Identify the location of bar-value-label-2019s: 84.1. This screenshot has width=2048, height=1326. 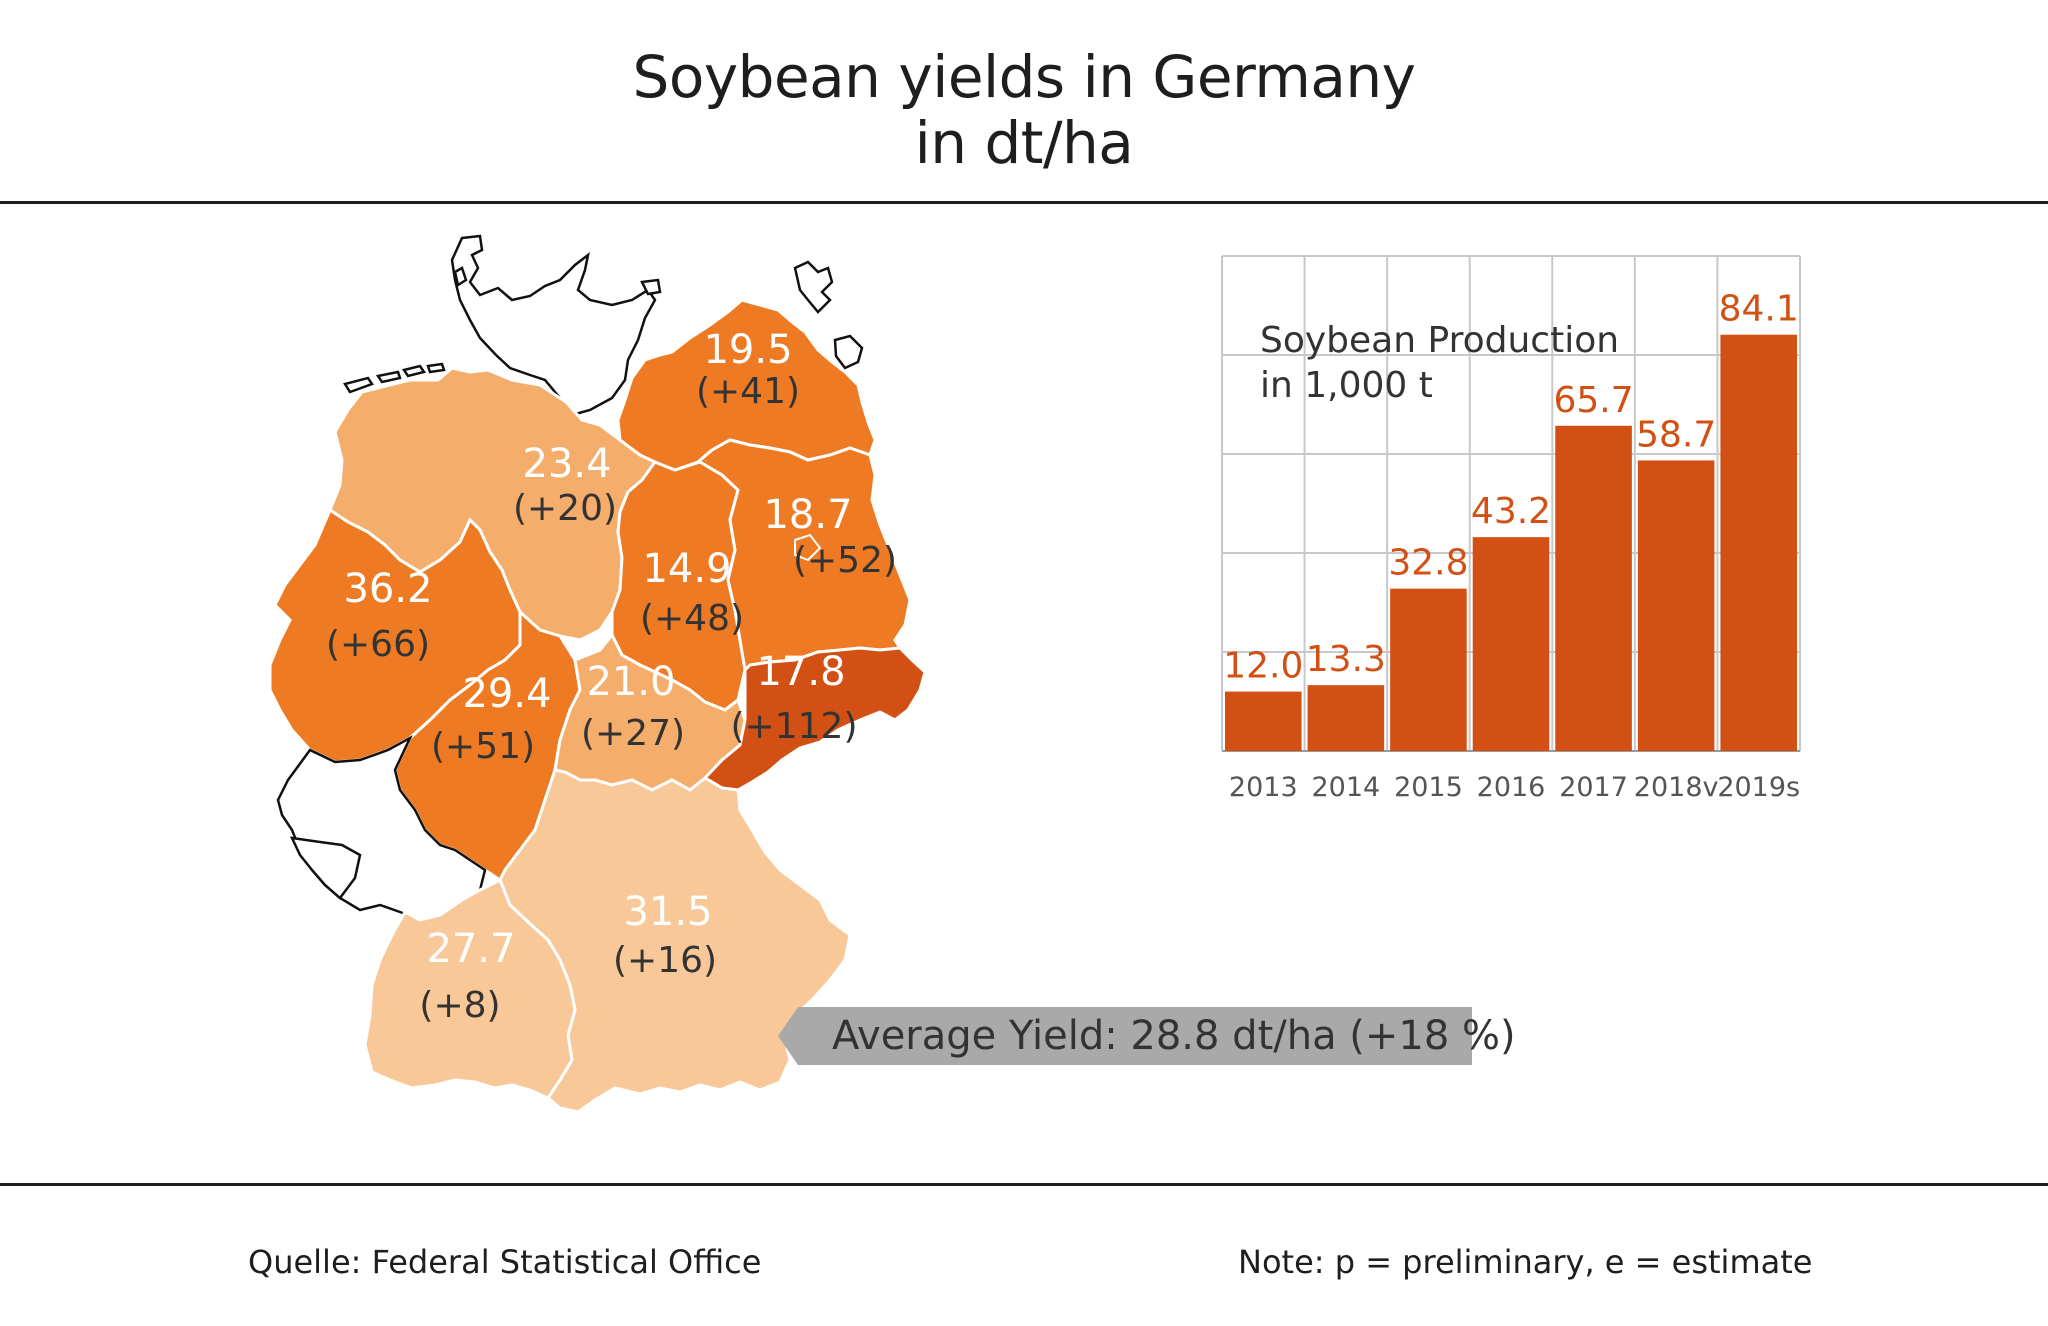
(1759, 309).